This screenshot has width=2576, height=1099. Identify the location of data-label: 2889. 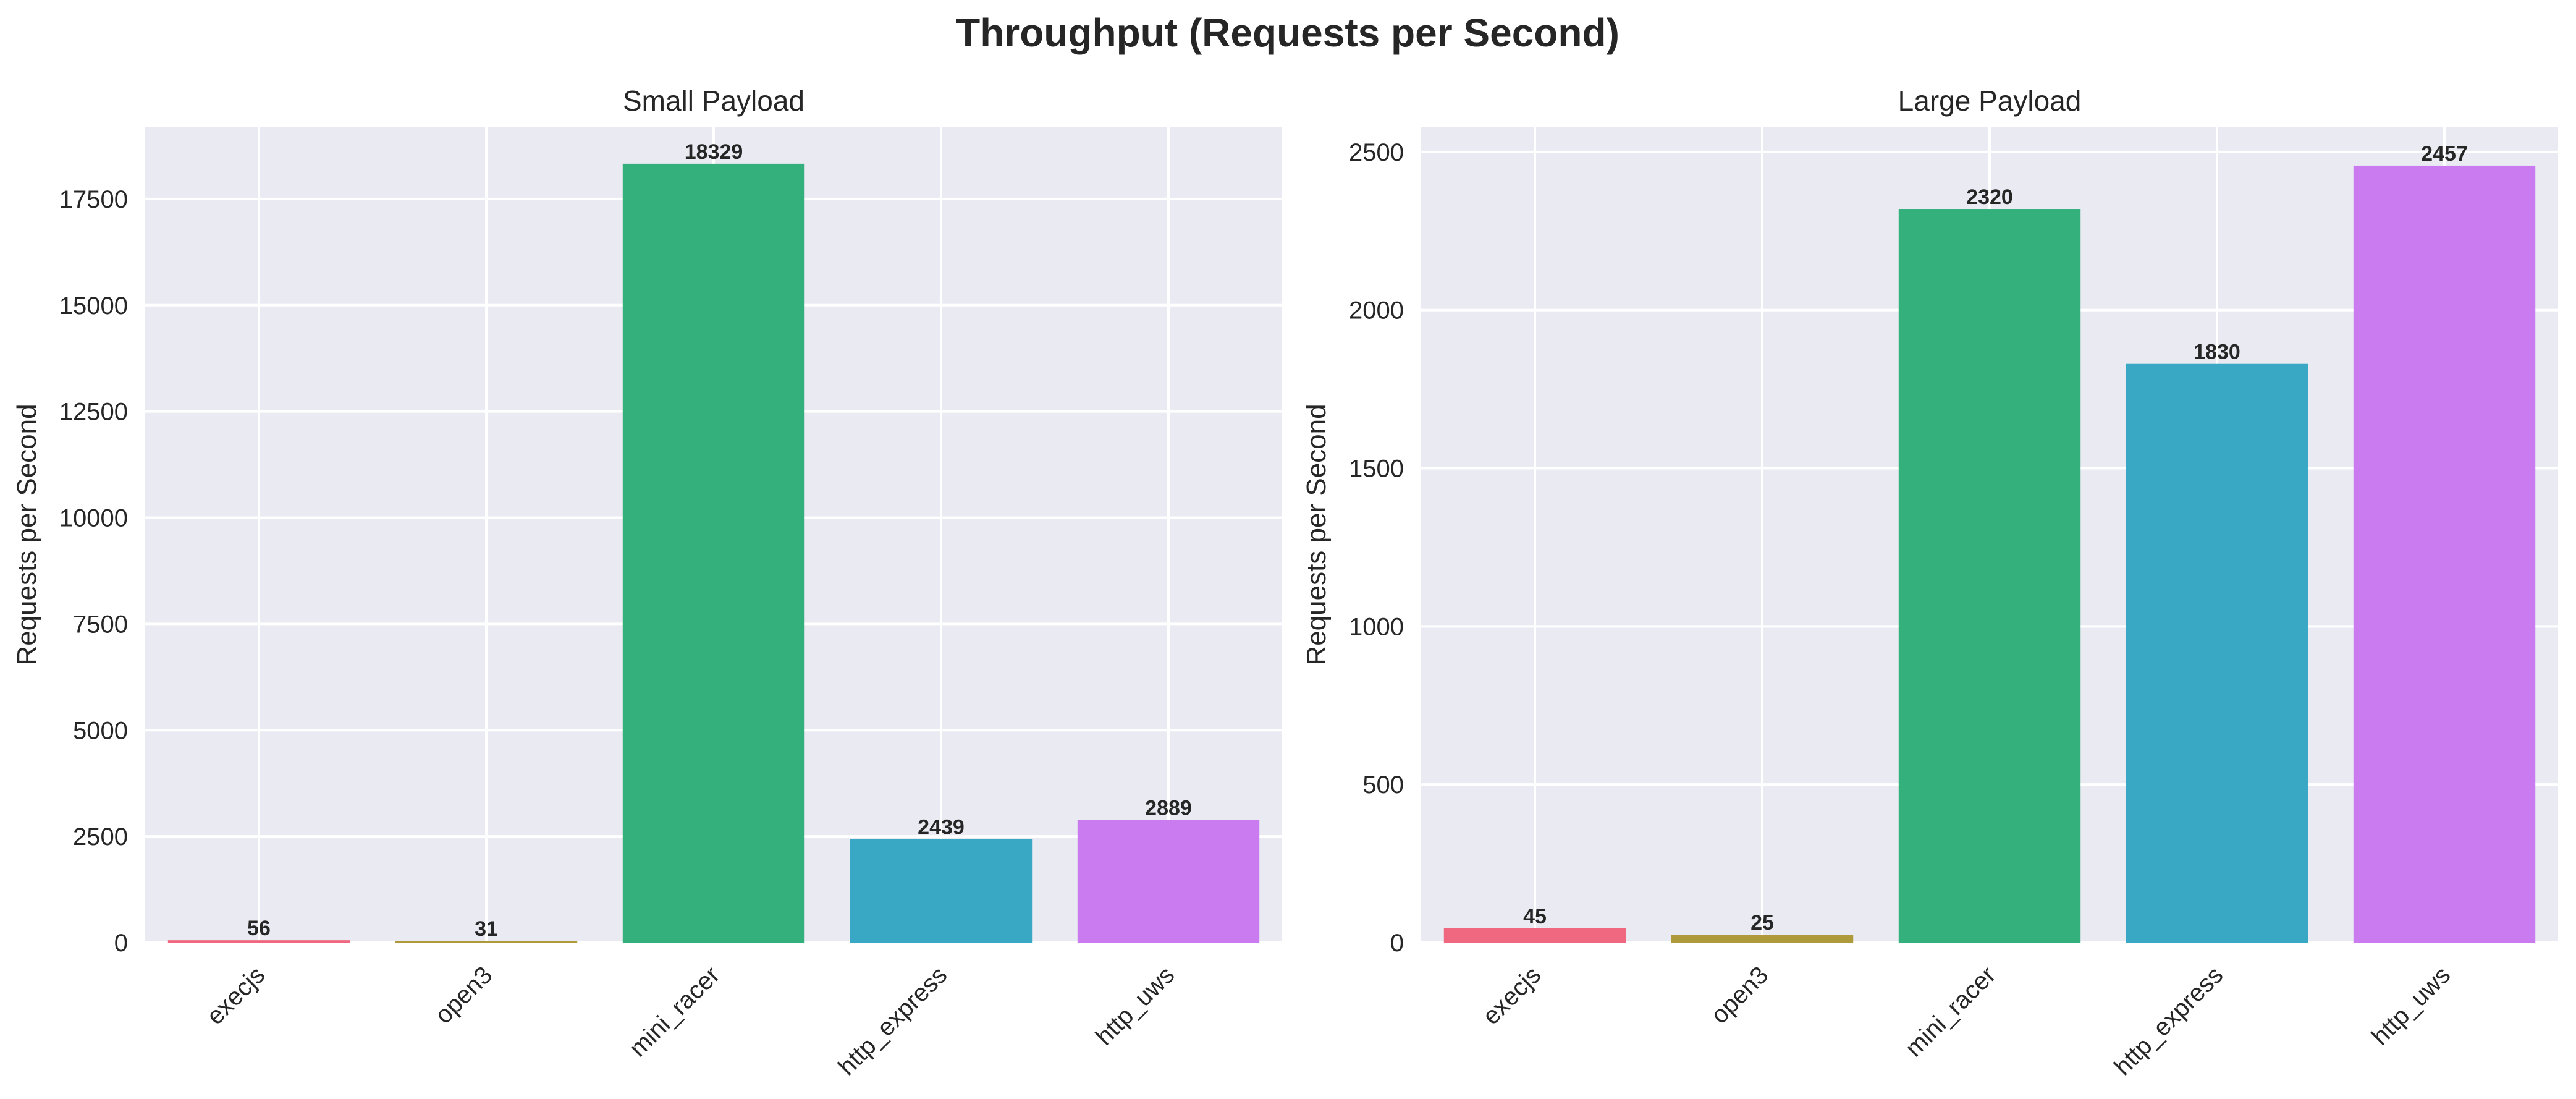
(1168, 808).